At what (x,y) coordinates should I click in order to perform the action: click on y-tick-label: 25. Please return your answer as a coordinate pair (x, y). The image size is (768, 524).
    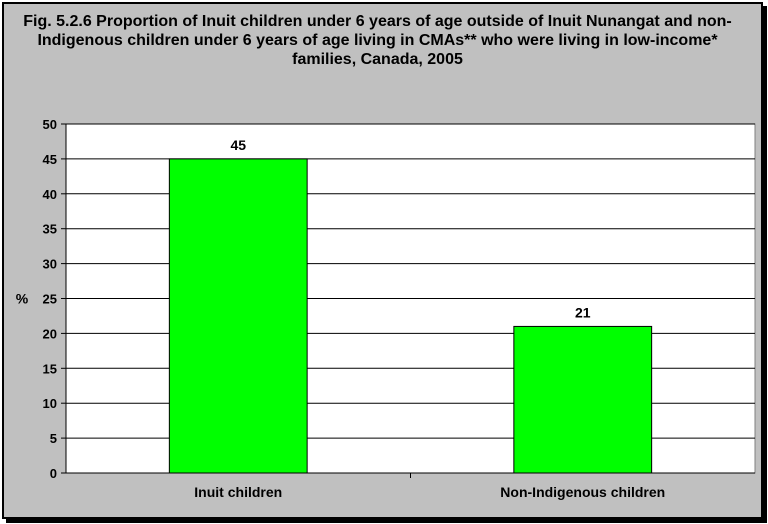
    Looking at the image, I should click on (50, 299).